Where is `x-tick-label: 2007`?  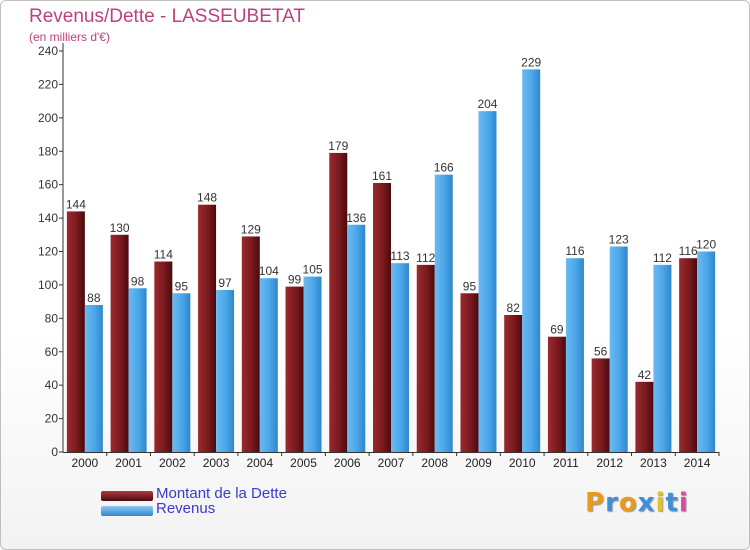 x-tick-label: 2007 is located at coordinates (391, 463).